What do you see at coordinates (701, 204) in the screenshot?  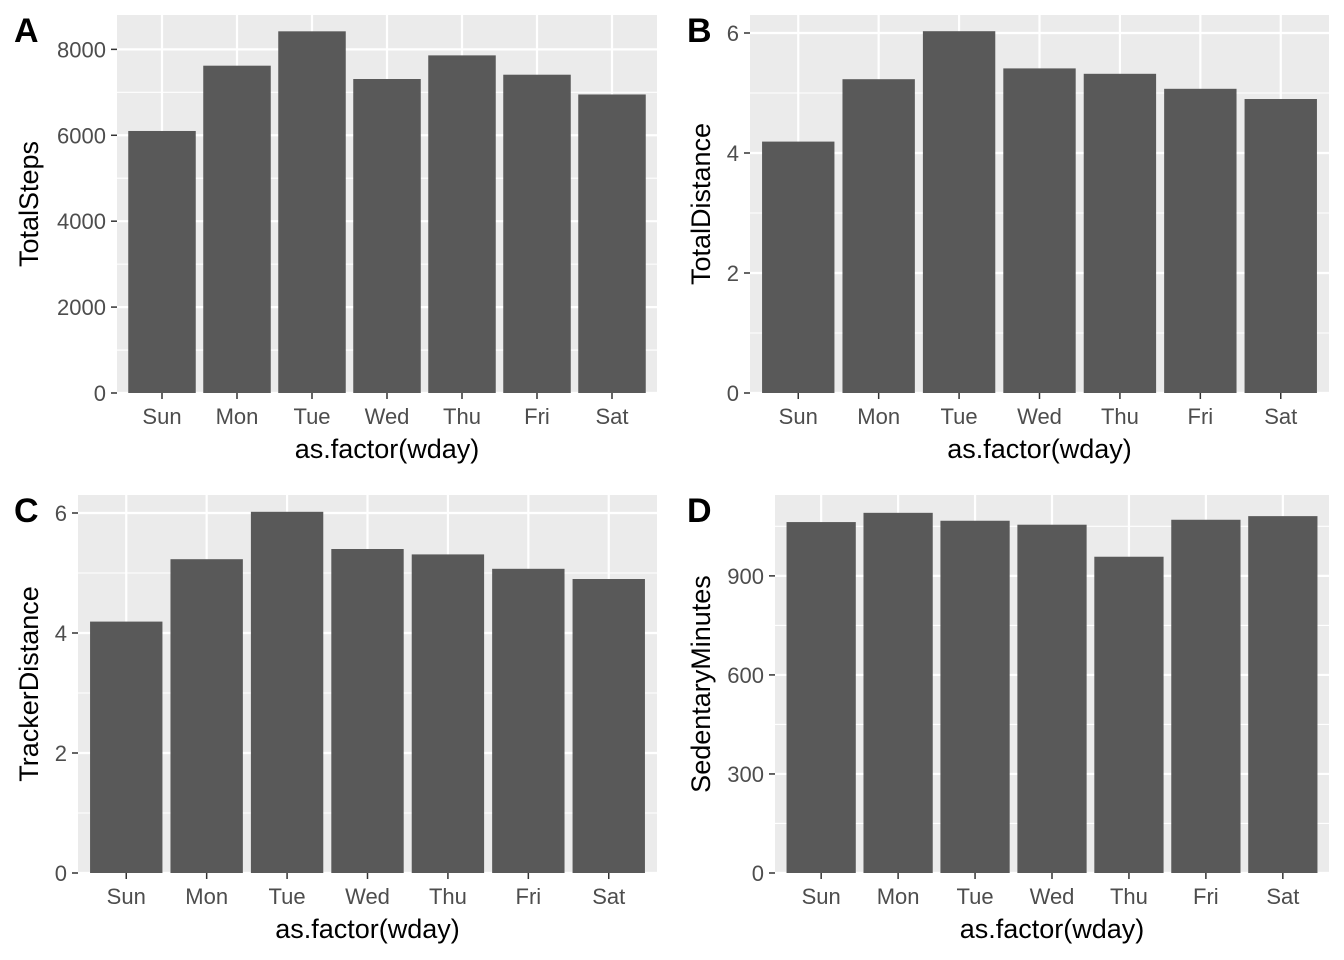 I see `y-axis-title: TotalDistance` at bounding box center [701, 204].